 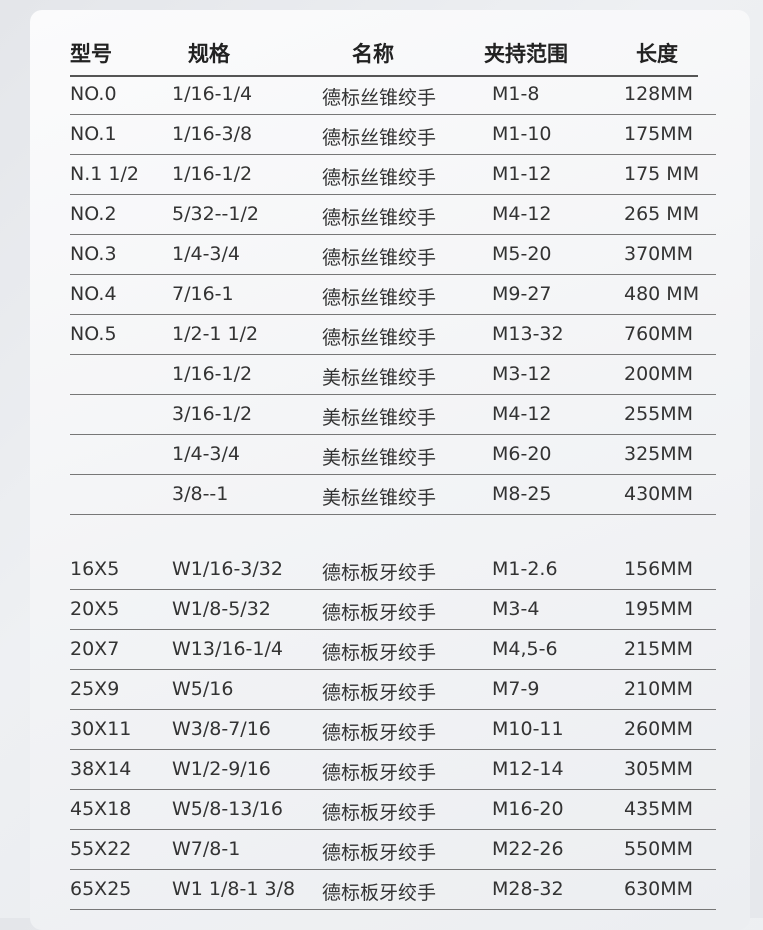 I want to click on cell-length: 175 MM, so click(x=662, y=174).